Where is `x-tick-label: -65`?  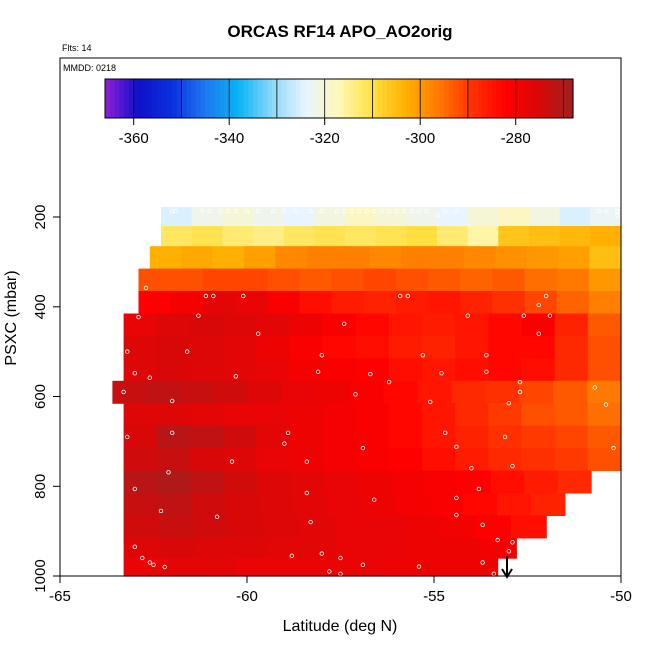 x-tick-label: -65 is located at coordinates (60, 596).